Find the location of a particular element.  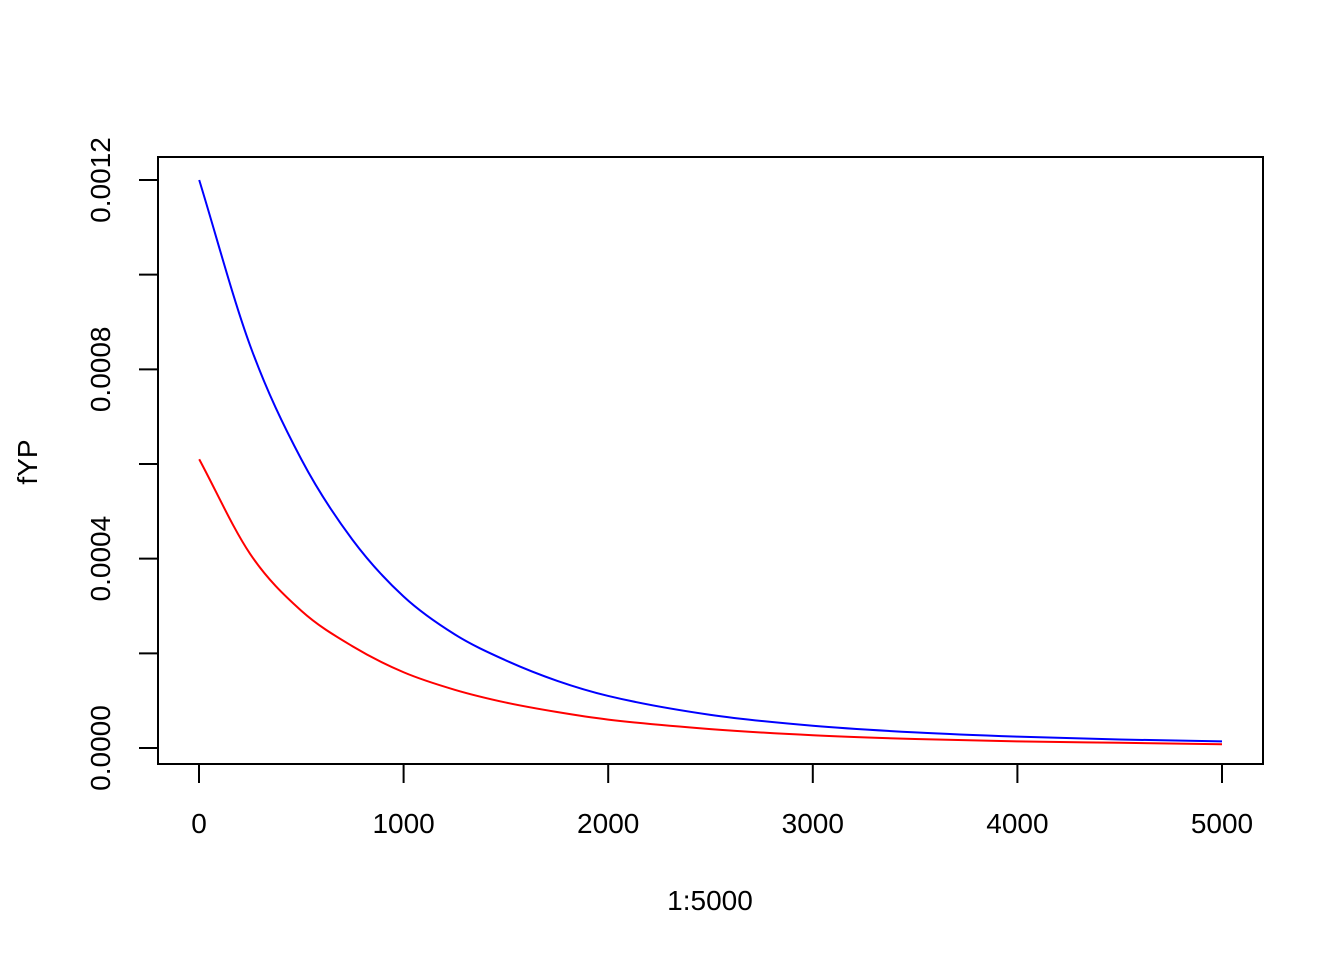

x-tick-label: 0 is located at coordinates (199, 823).